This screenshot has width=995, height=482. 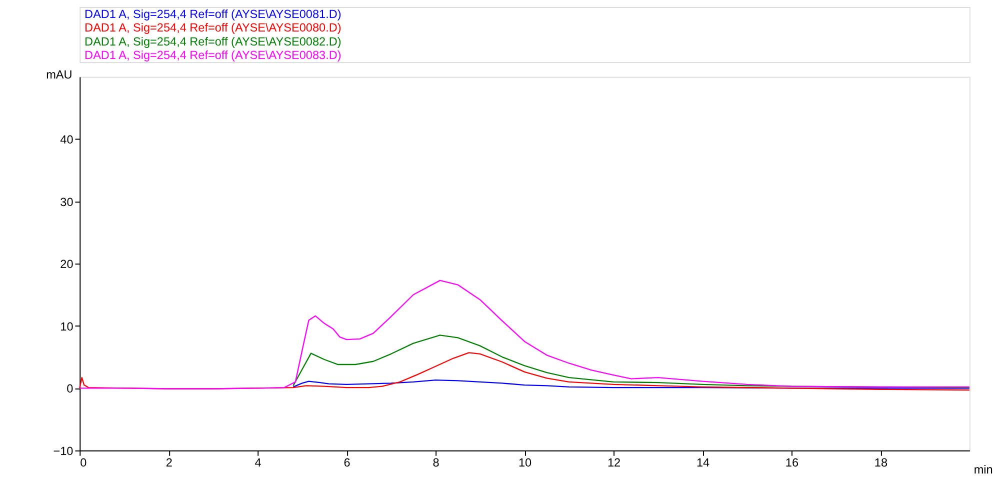 What do you see at coordinates (631, 384) in the screenshot?
I see `line-series` at bounding box center [631, 384].